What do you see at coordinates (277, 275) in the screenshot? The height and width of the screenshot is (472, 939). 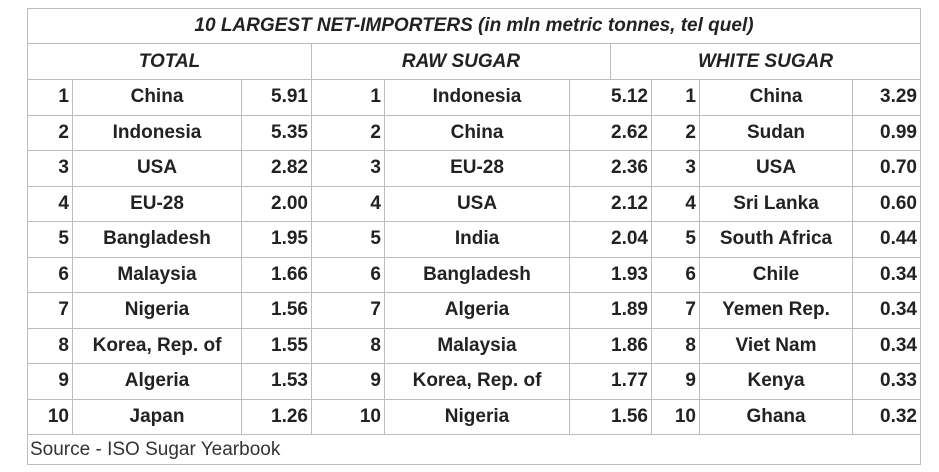 I see `value-cell: 1.66` at bounding box center [277, 275].